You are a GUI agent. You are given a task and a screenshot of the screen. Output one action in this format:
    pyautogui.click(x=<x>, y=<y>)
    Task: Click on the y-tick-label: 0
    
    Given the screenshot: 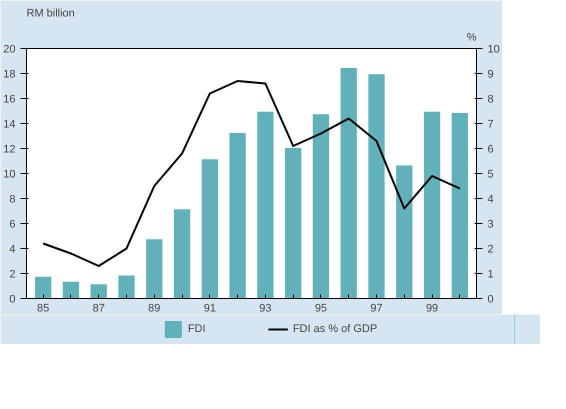 What is the action you would take?
    pyautogui.click(x=12, y=300)
    